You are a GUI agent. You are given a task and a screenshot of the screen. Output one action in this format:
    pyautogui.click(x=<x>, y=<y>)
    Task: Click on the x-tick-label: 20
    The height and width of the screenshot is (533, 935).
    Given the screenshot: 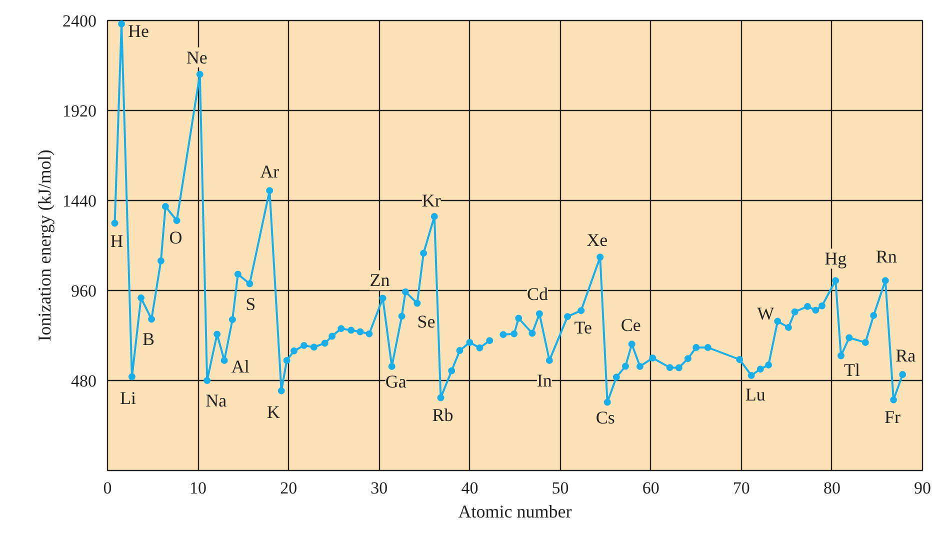 What is the action you would take?
    pyautogui.click(x=289, y=488)
    